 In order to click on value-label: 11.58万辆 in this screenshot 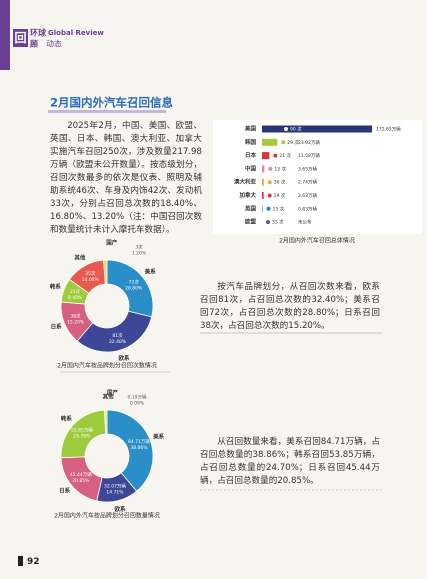, I will do `click(309, 155)`.